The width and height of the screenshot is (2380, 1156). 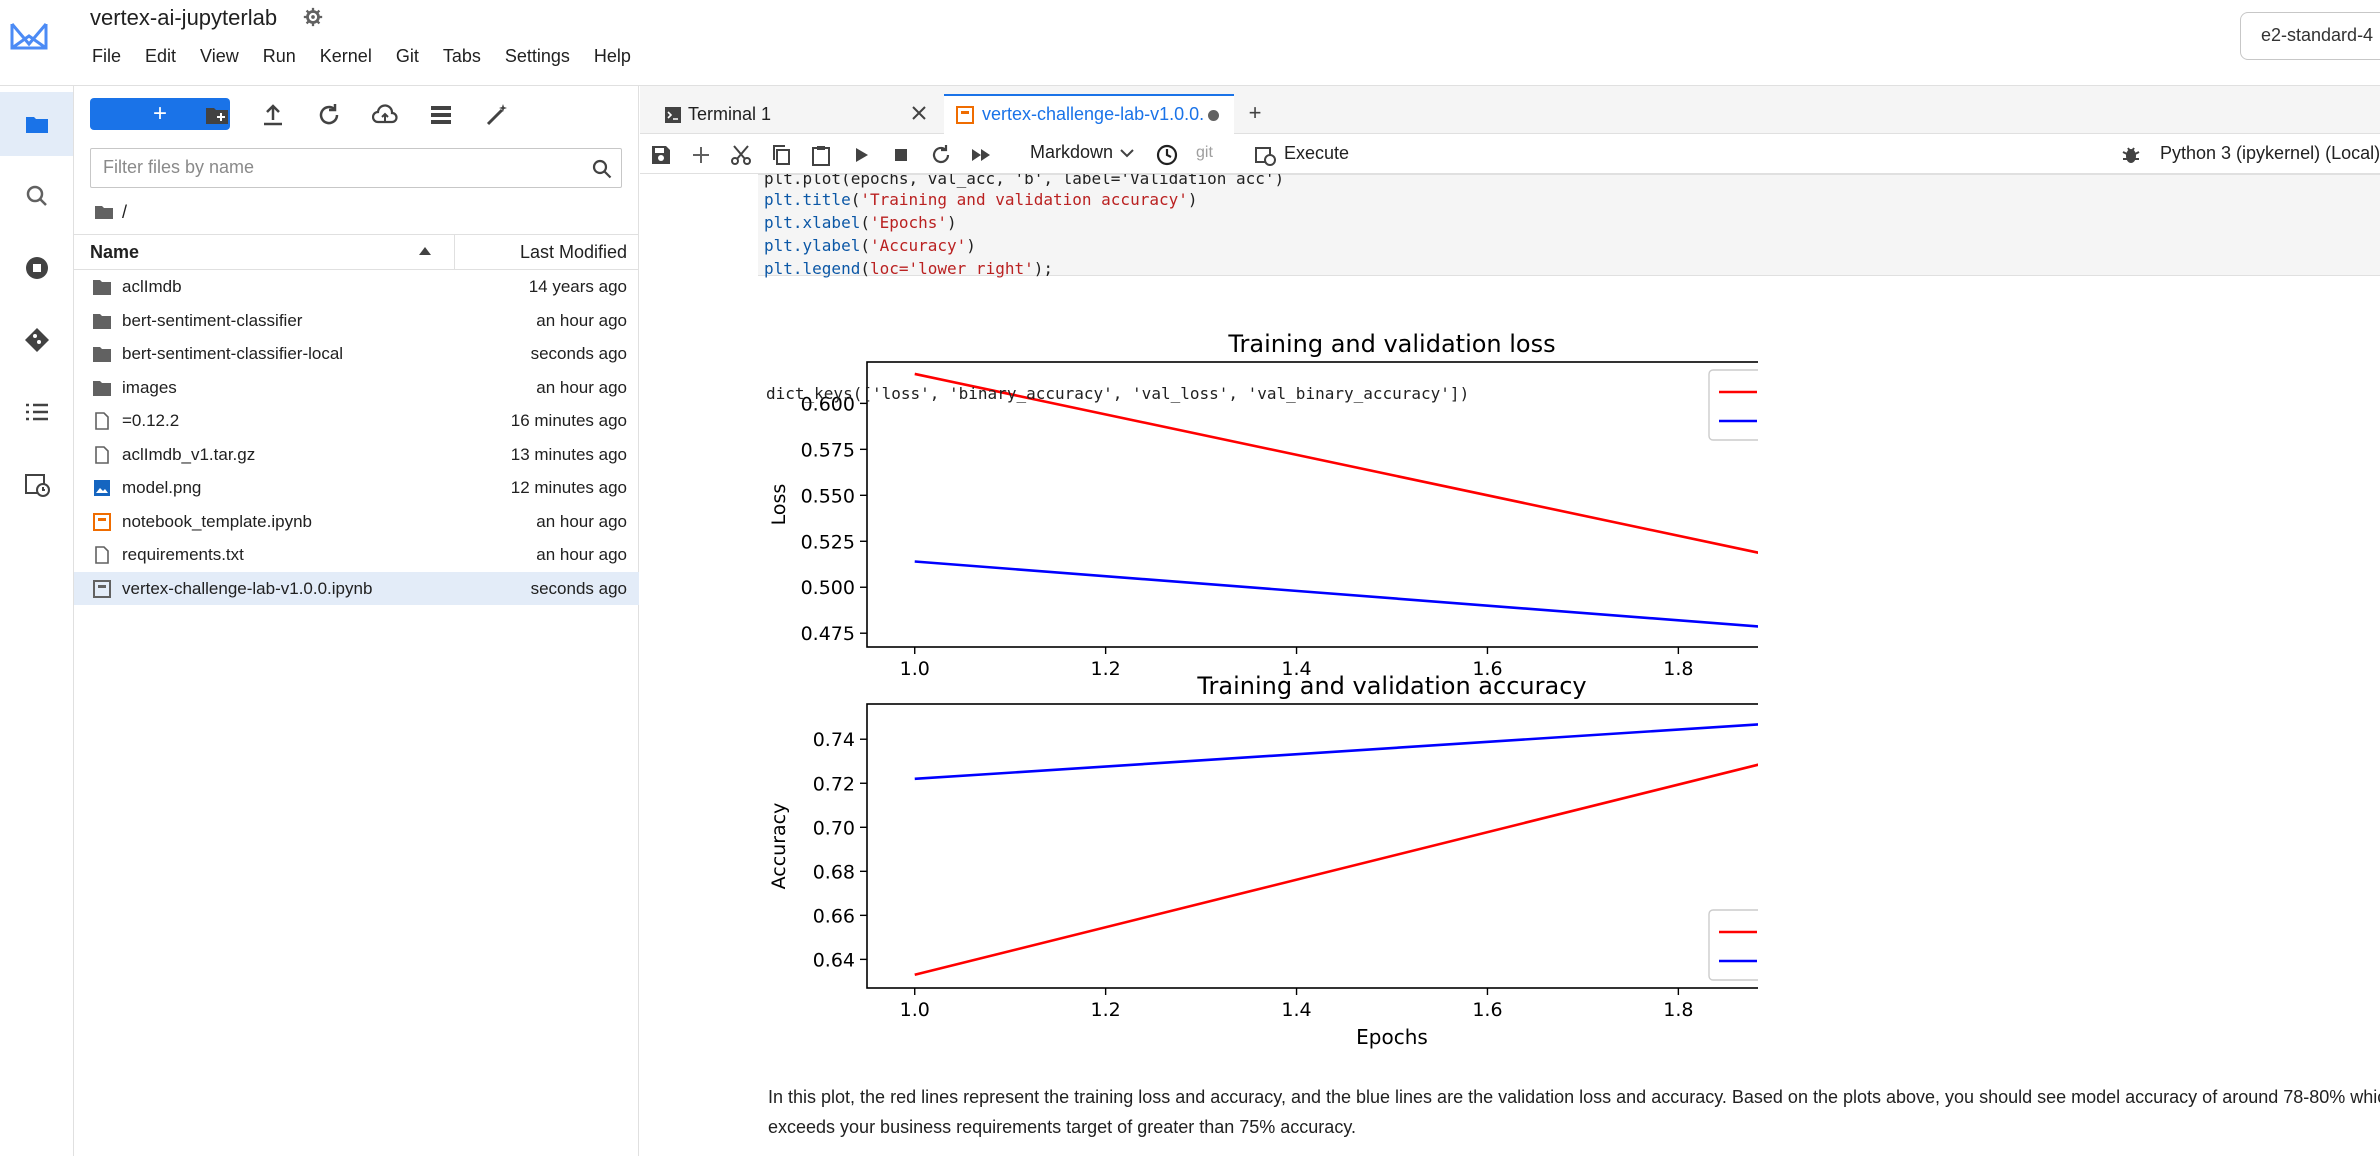 What do you see at coordinates (385, 115) in the screenshot?
I see `cloud-upload-icon` at bounding box center [385, 115].